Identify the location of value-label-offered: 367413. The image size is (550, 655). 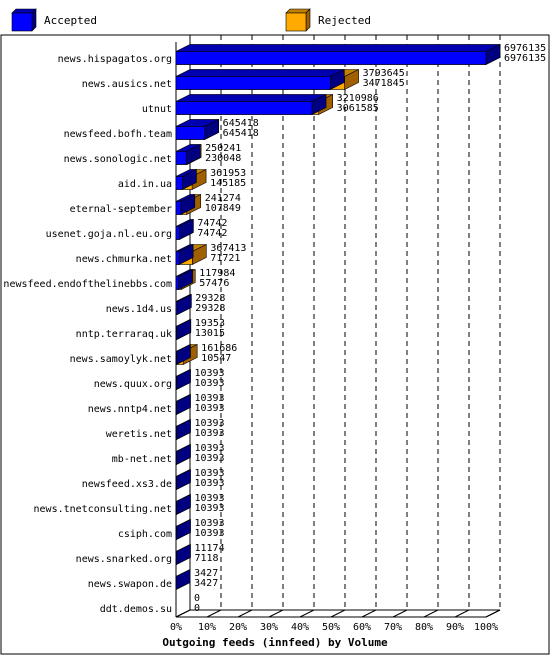
(228, 248).